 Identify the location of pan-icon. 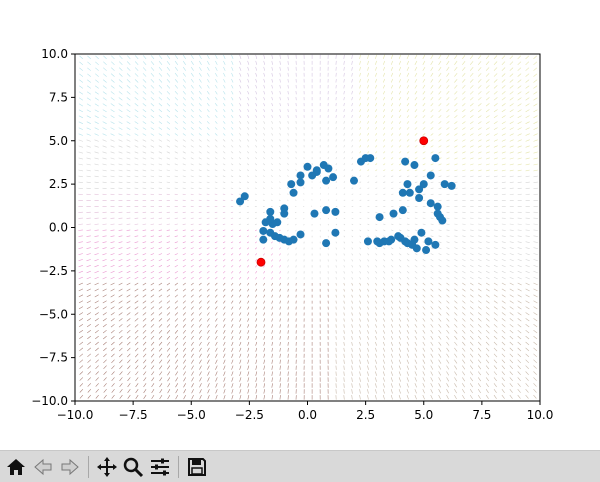
(107, 467).